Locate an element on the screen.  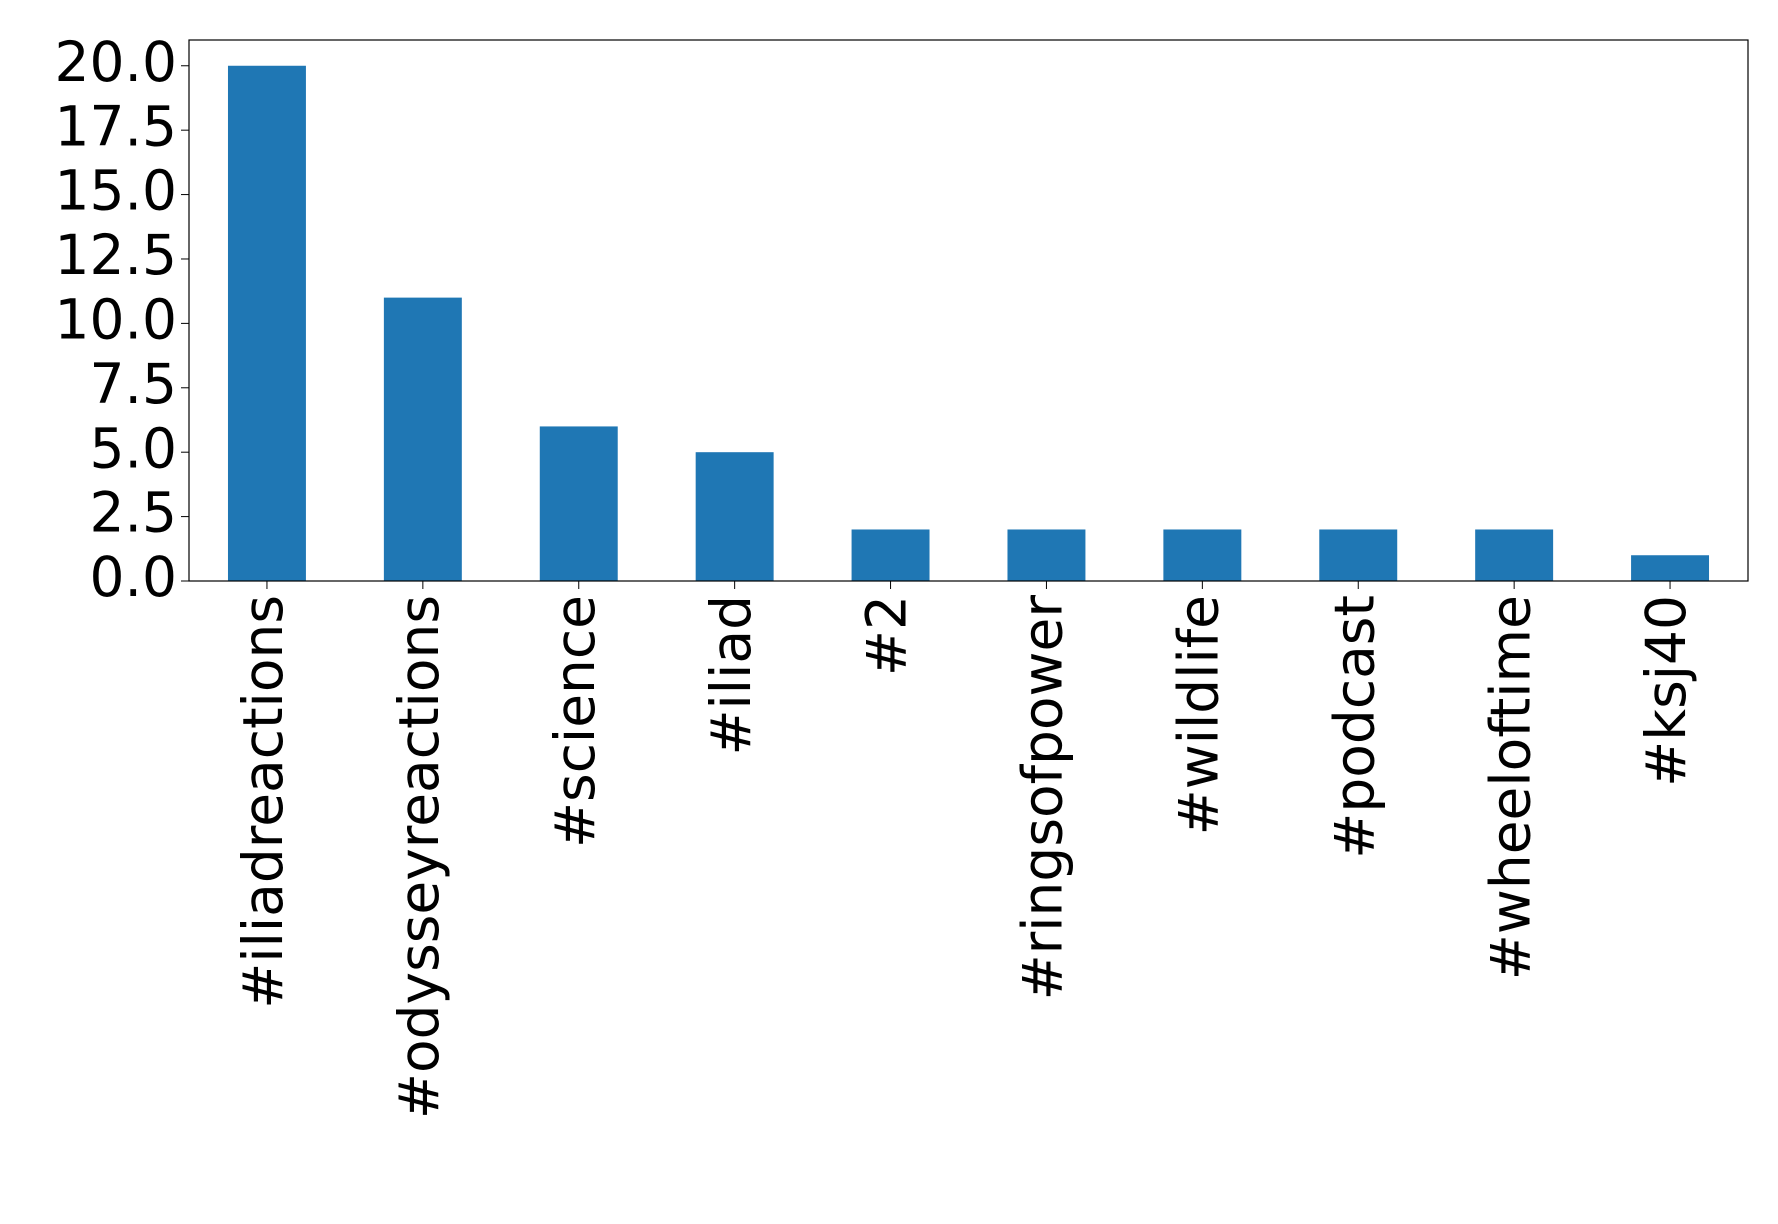
y-tick-label: 10.0 is located at coordinates (116, 320).